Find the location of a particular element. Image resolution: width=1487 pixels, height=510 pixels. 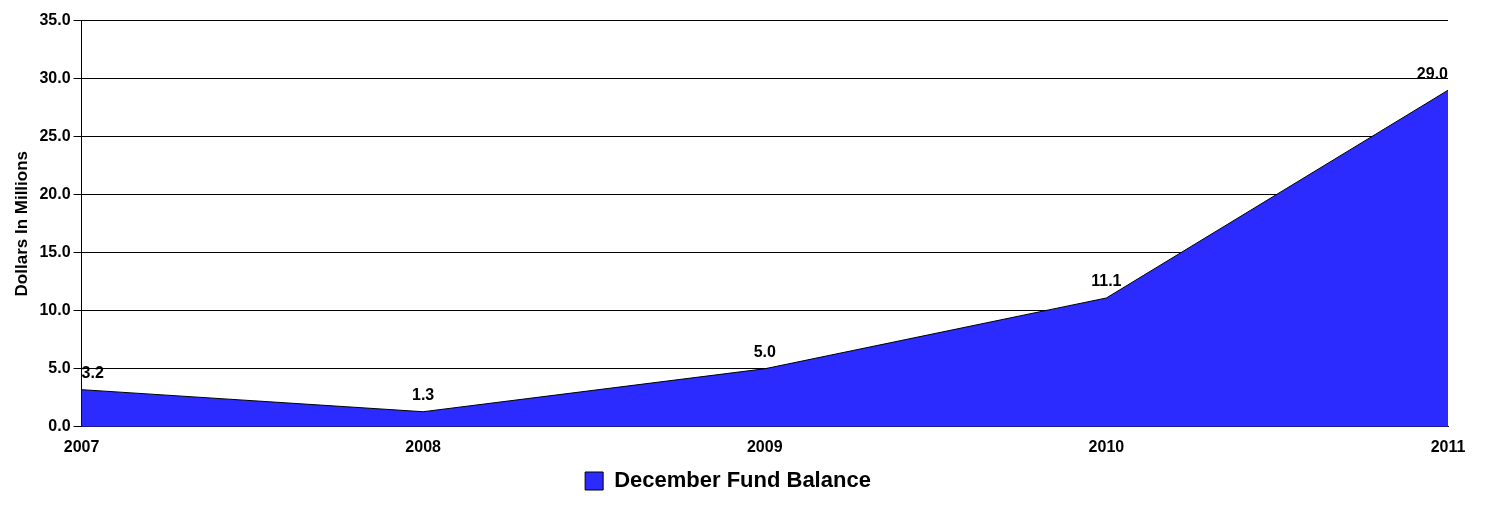

y-tick-label: 0.0 is located at coordinates (59, 426).